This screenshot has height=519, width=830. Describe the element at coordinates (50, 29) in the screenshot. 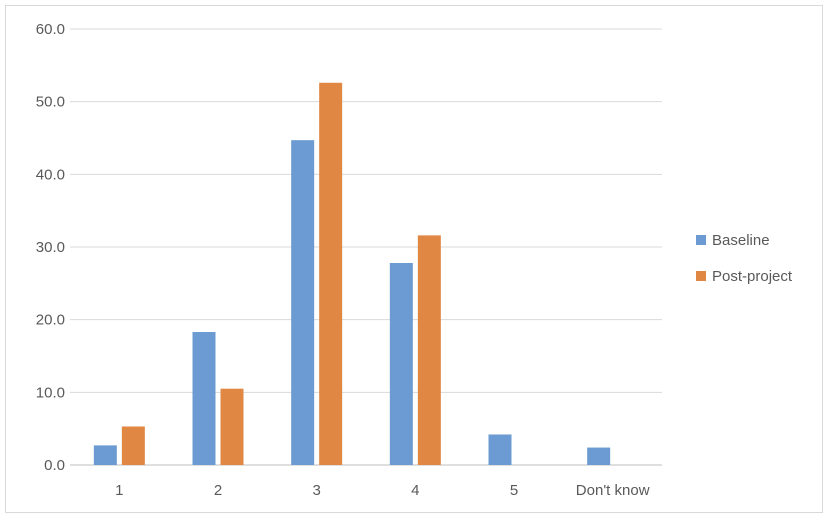

I see `y-tick-label: 60.0` at that location.